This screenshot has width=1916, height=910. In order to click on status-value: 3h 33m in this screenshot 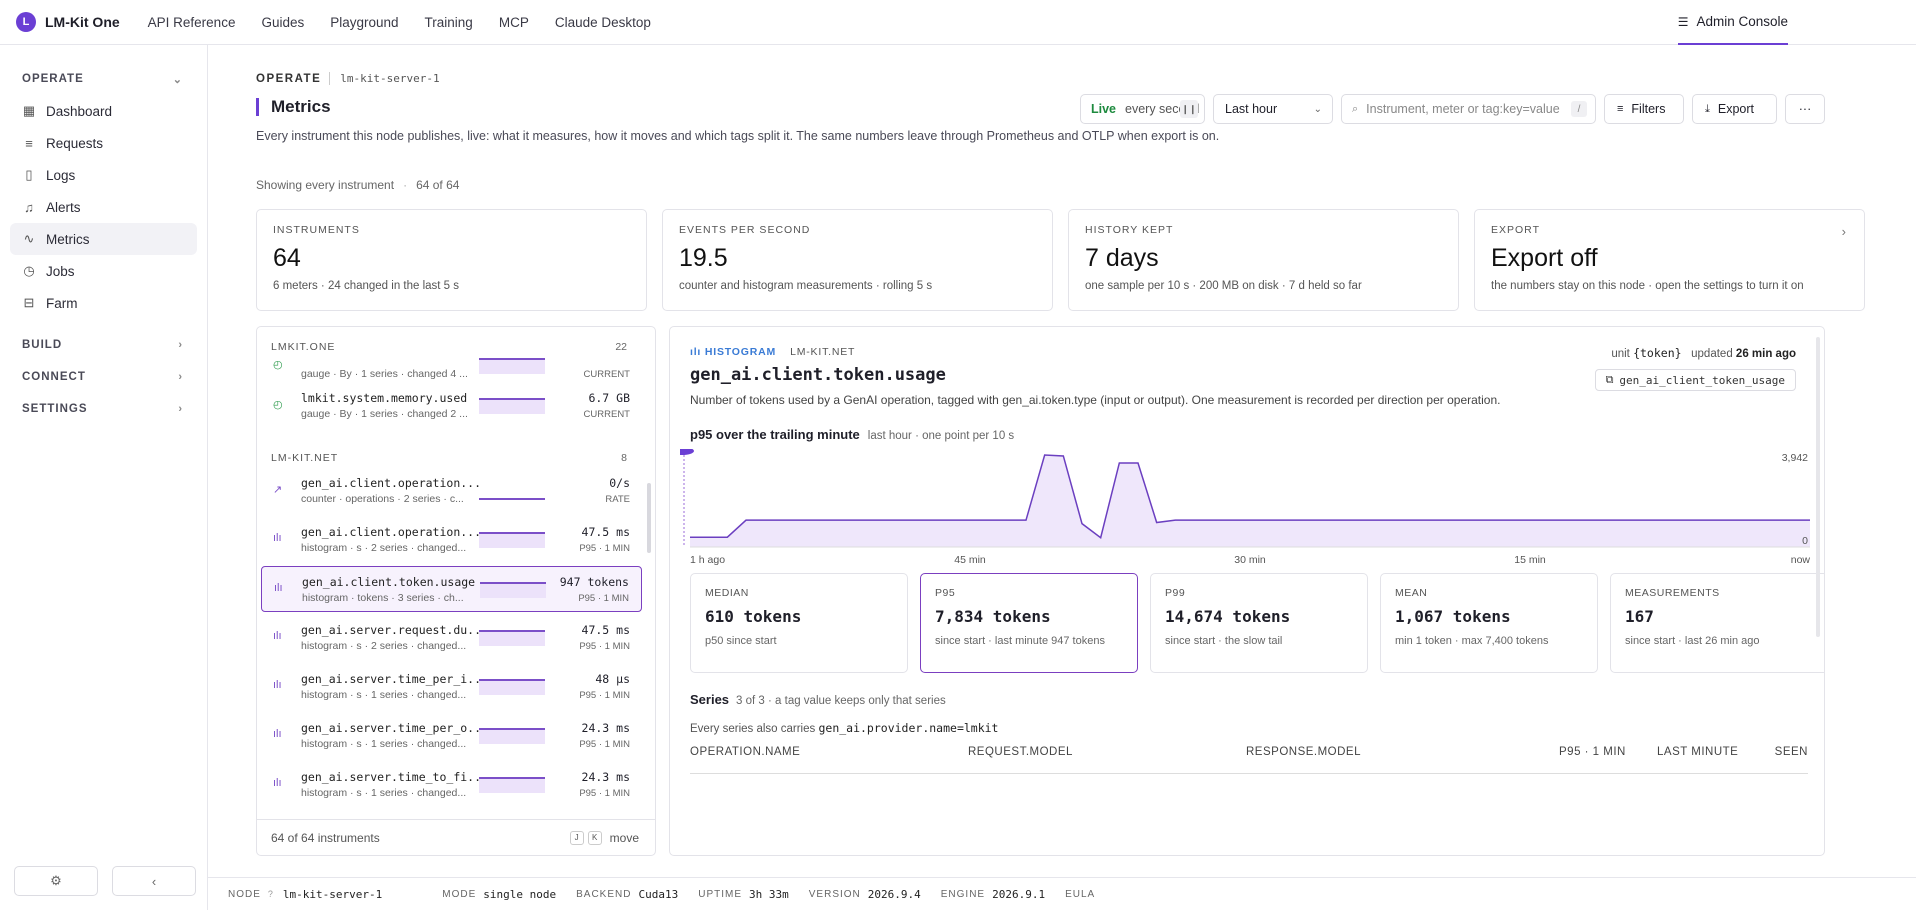, I will do `click(769, 894)`.